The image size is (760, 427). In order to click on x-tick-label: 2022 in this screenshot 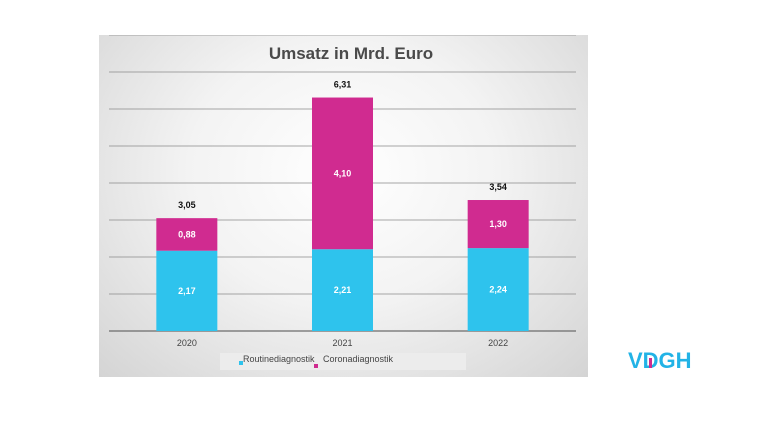, I will do `click(498, 343)`.